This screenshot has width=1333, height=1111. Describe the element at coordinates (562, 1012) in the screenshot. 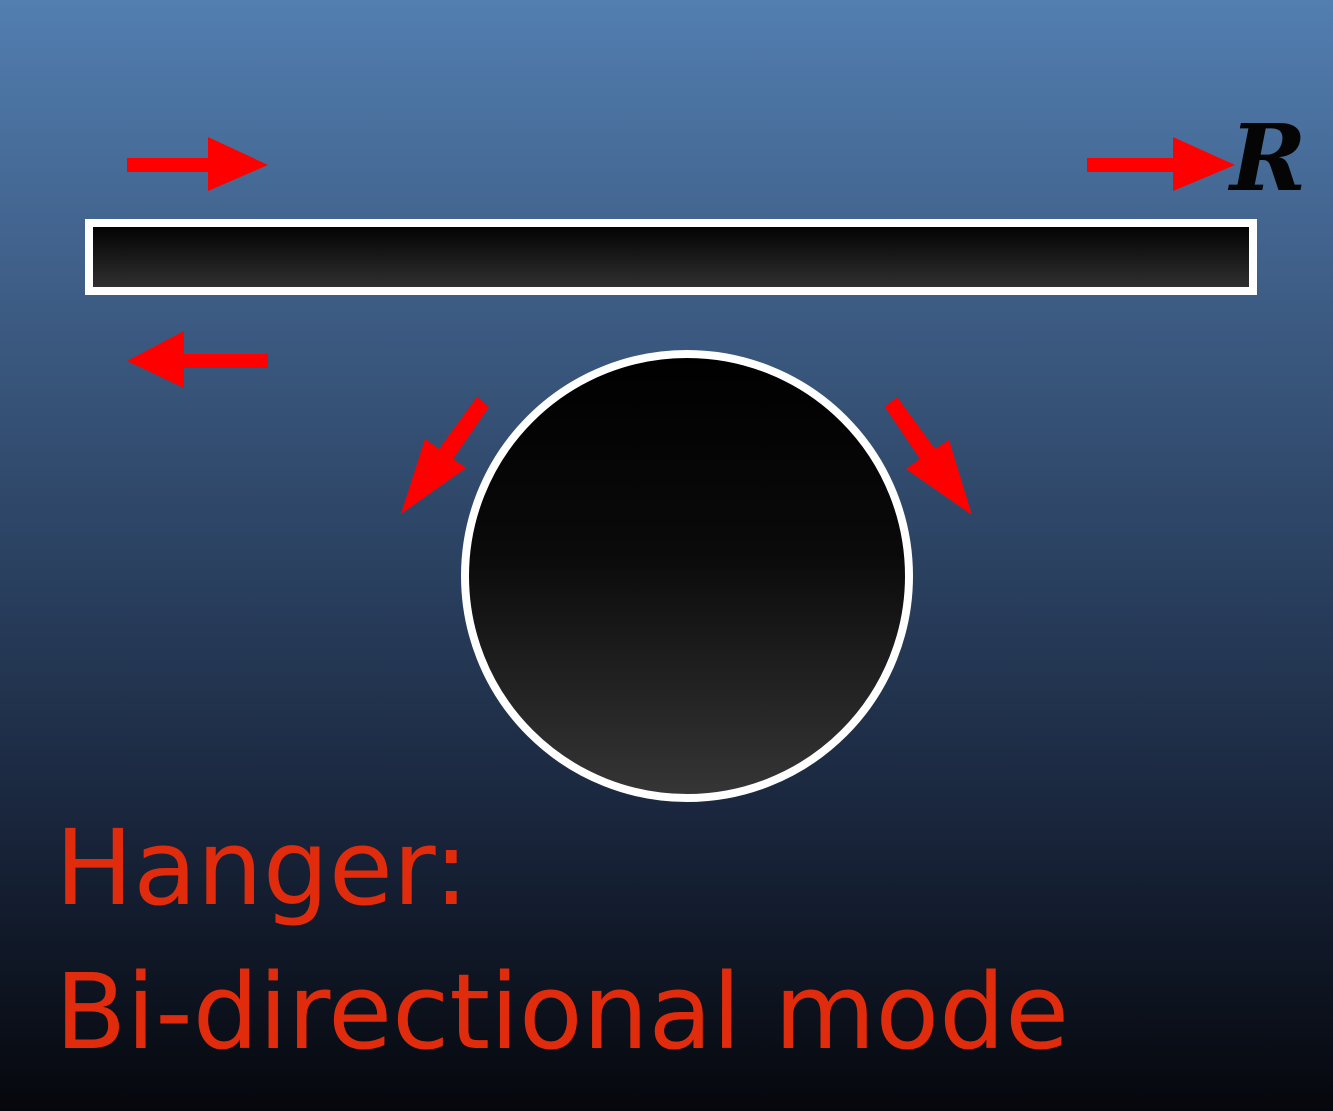

I see `caption-subtitle: Bi-directional mode` at that location.